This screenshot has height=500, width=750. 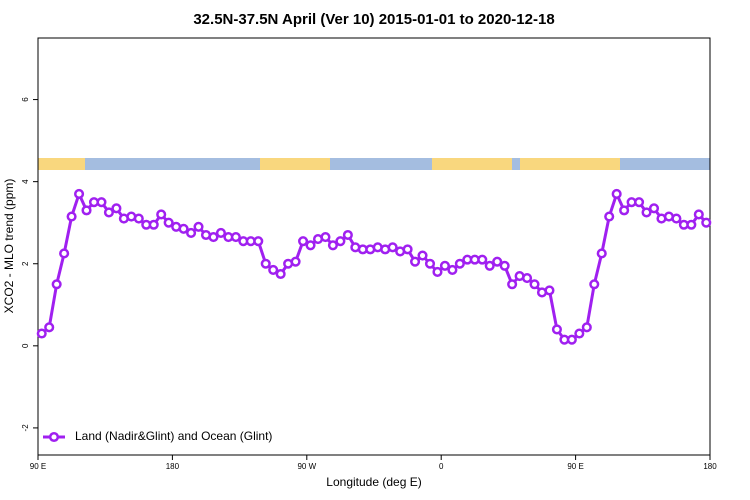 What do you see at coordinates (441, 466) in the screenshot?
I see `x-tick-label: 0` at bounding box center [441, 466].